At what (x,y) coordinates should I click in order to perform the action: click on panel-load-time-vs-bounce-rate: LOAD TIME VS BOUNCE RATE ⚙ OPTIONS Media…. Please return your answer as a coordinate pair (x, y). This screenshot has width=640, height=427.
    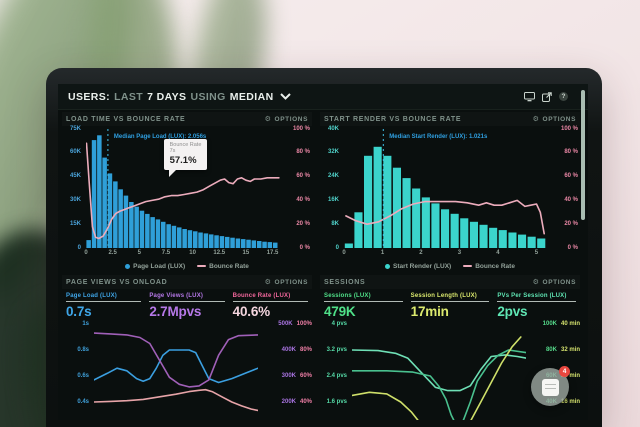
    Looking at the image, I should click on (187, 192).